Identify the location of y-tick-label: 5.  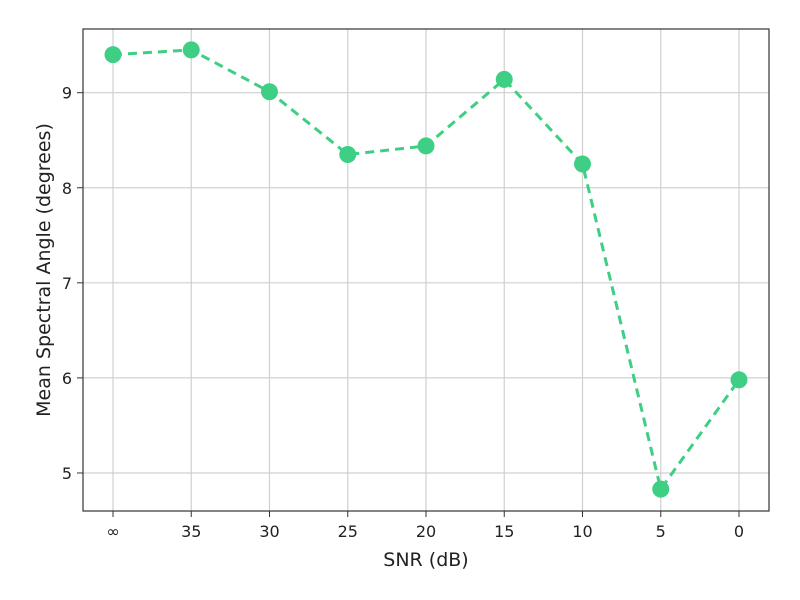
(67, 473).